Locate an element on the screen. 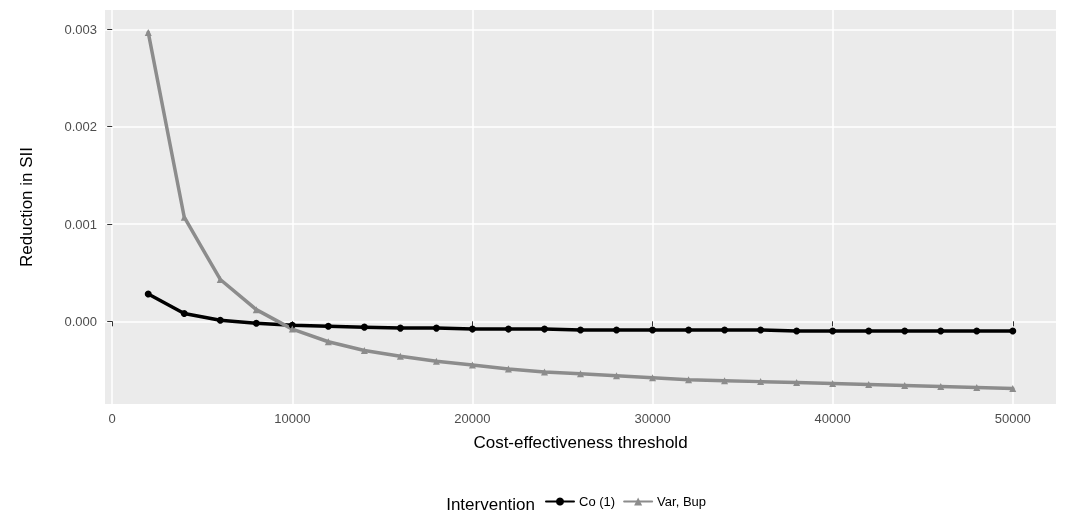 The image size is (1076, 521). x-tick-label: 30000 is located at coordinates (652, 418).